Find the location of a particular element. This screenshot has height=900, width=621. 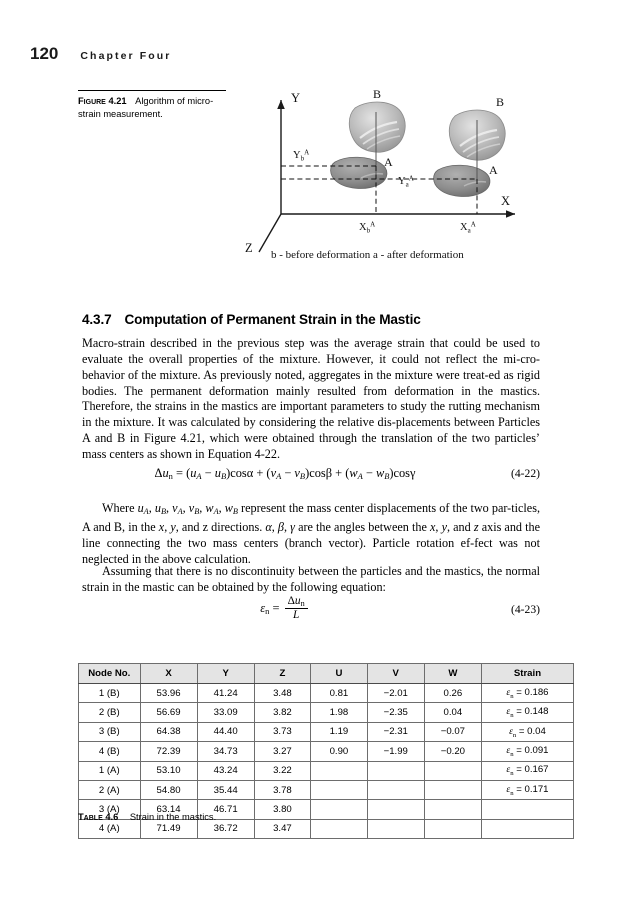

particle-a-after is located at coordinates (462, 180).